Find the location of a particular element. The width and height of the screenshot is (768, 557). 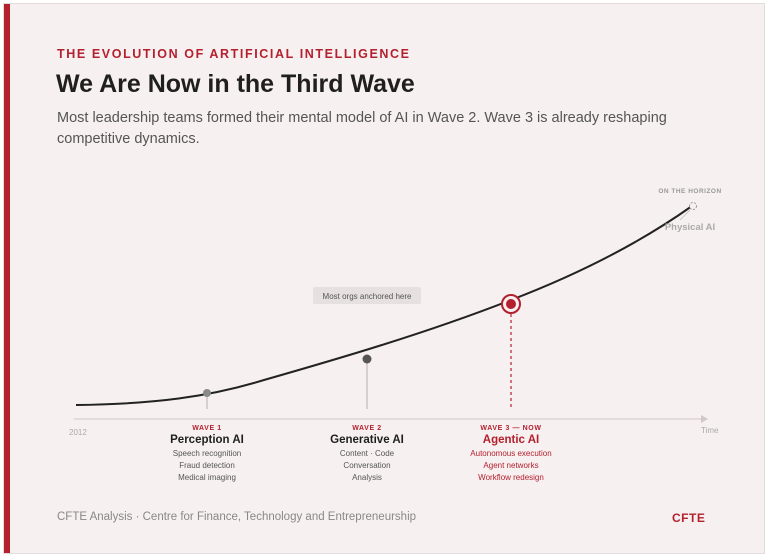

anchored-callout-box is located at coordinates (367, 295).